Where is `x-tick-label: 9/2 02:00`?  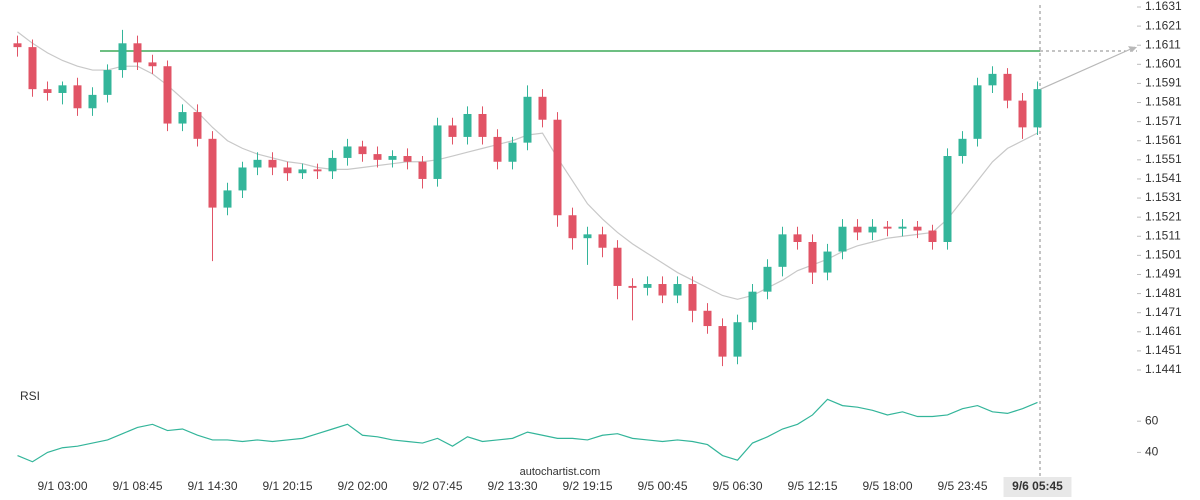
x-tick-label: 9/2 02:00 is located at coordinates (362, 486).